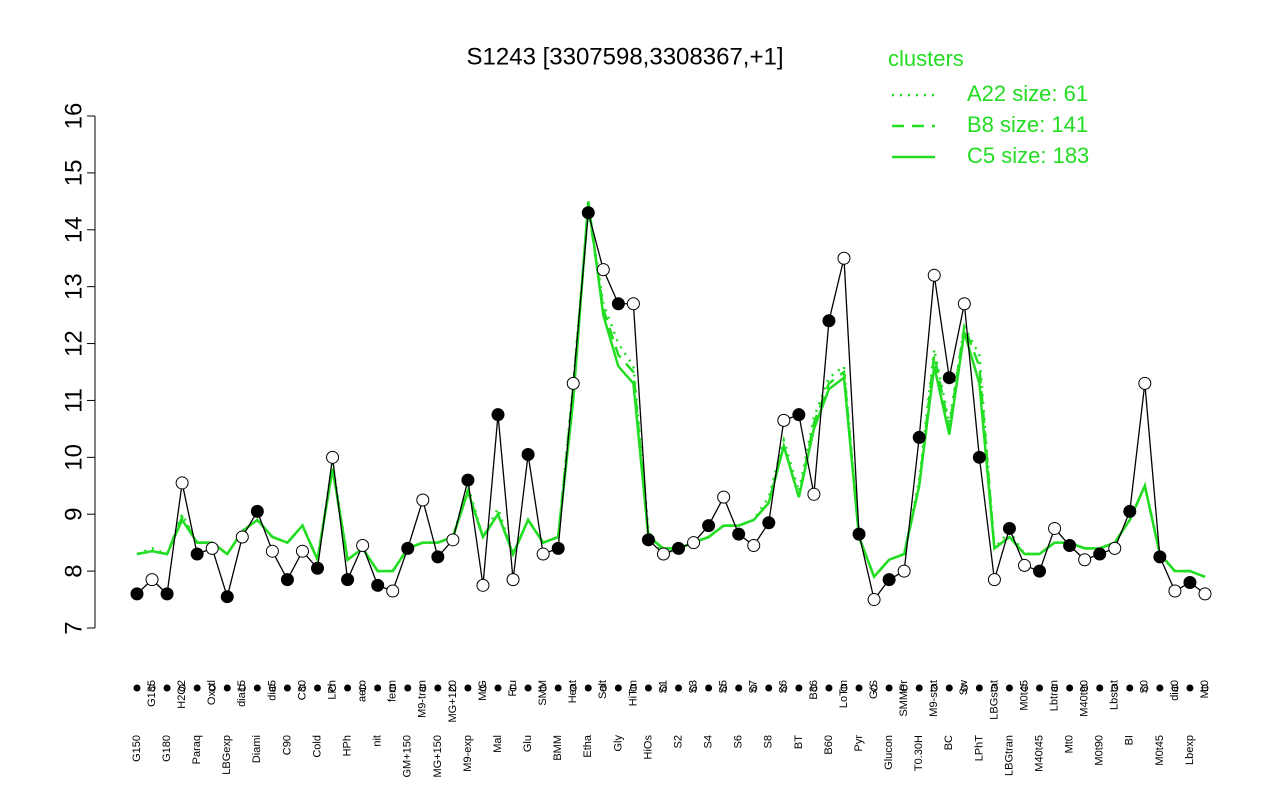 The image size is (1280, 800). Describe the element at coordinates (1085, 698) in the screenshot. I see `x-tick-label: M40t90` at that location.